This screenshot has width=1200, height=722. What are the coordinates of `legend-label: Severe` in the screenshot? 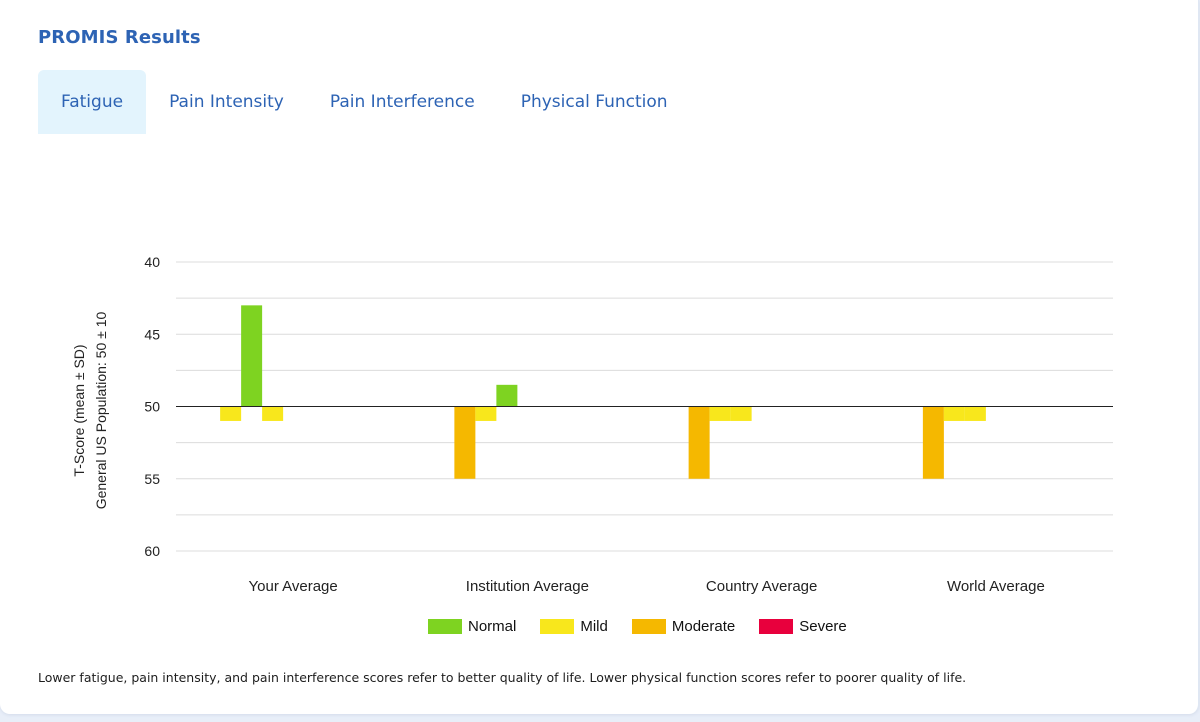 It's located at (823, 626).